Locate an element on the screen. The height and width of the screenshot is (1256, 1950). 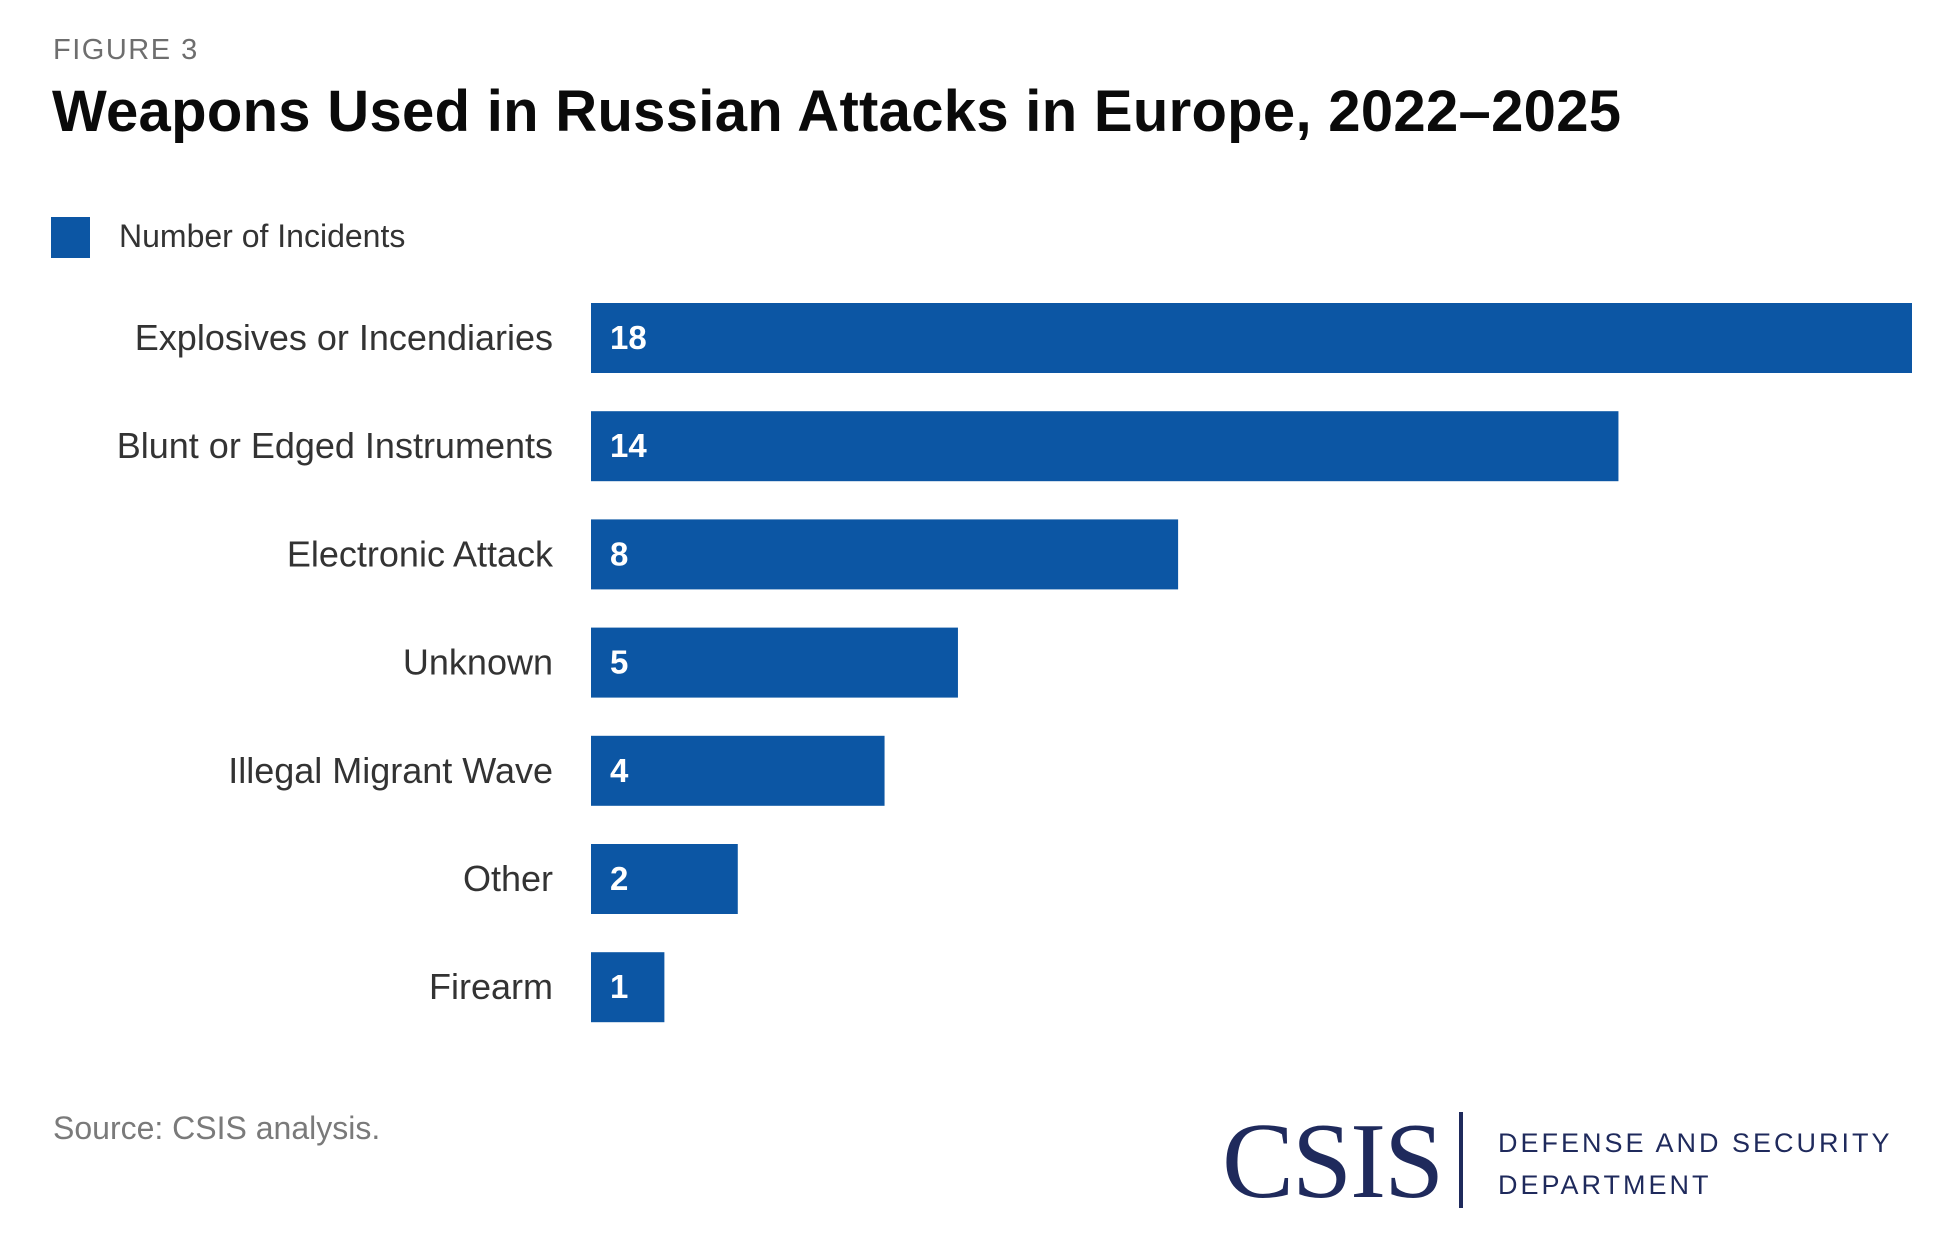
department-line-1: DEFENSE AND SECURITY is located at coordinates (1695, 1143).